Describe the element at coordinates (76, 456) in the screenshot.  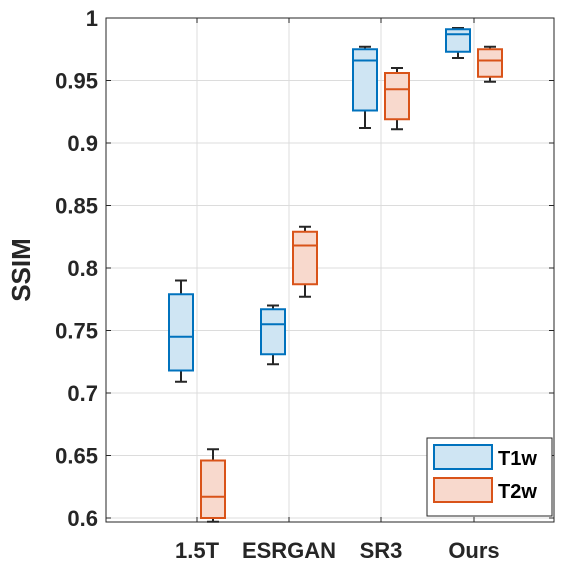
I see `y-tick-label: 0.65` at that location.